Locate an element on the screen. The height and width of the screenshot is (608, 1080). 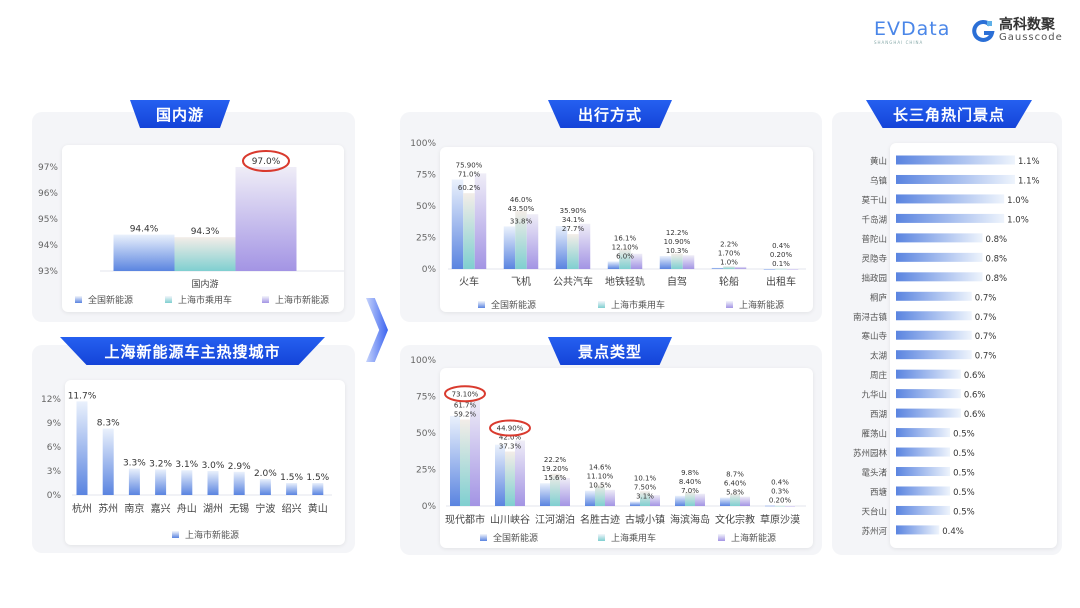
scenic-type-title: 景点类型 is located at coordinates (610, 351).